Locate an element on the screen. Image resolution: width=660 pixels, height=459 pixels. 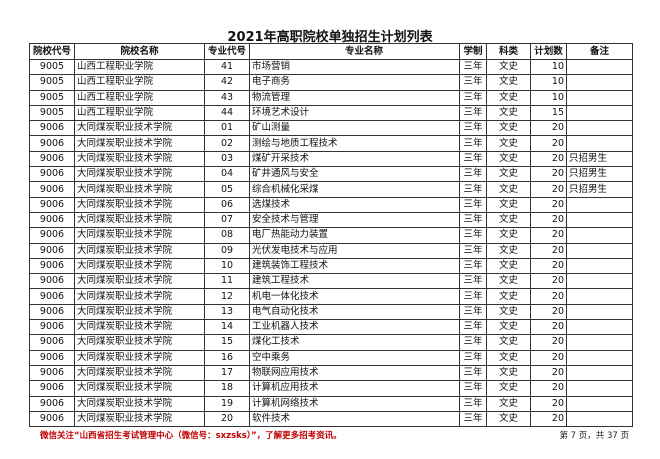
cell-major-code: 42 is located at coordinates (227, 82).